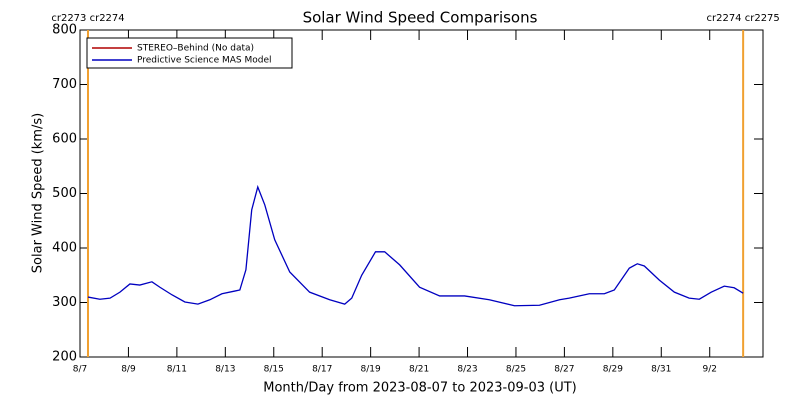  Describe the element at coordinates (742, 18) in the screenshot. I see `rotation-label: cr2274 cr2275` at that location.